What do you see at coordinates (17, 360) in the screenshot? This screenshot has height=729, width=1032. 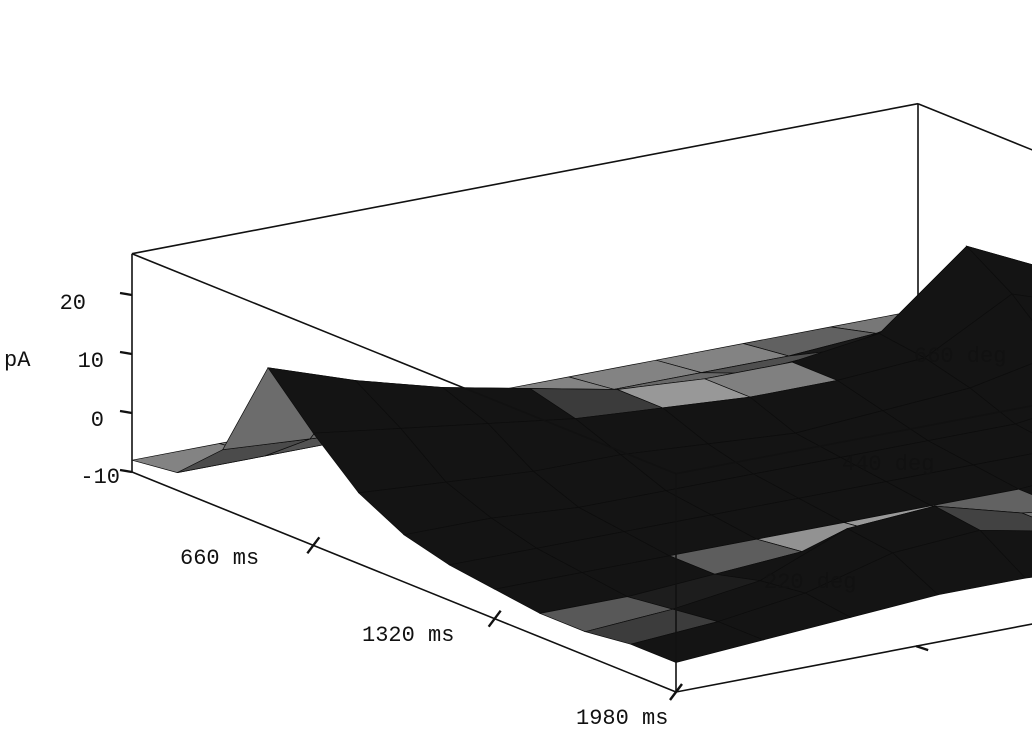 I see `z-axis-label: pA` at bounding box center [17, 360].